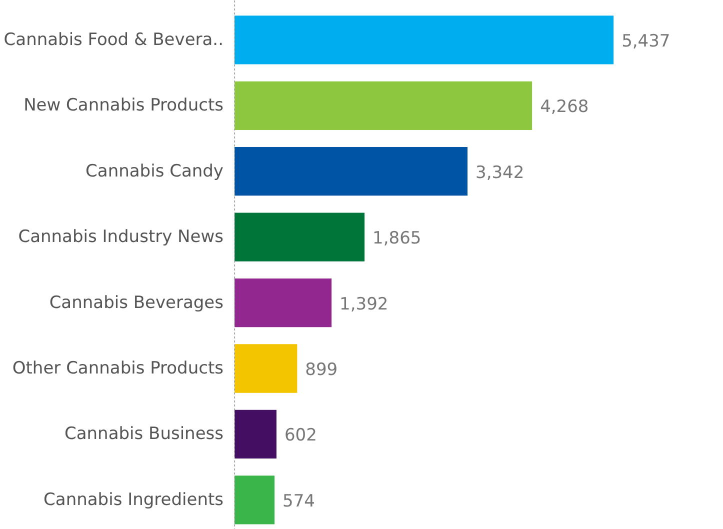 The width and height of the screenshot is (723, 529). What do you see at coordinates (500, 172) in the screenshot?
I see `data-label: 3,342` at bounding box center [500, 172].